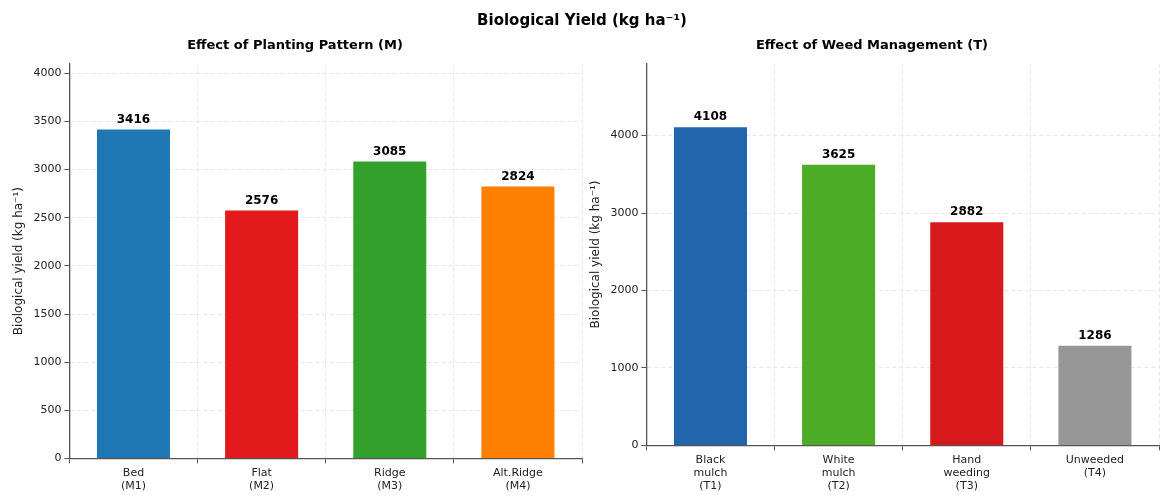 The image size is (1164, 499). What do you see at coordinates (51, 410) in the screenshot?
I see `y-tick-label: 500` at bounding box center [51, 410].